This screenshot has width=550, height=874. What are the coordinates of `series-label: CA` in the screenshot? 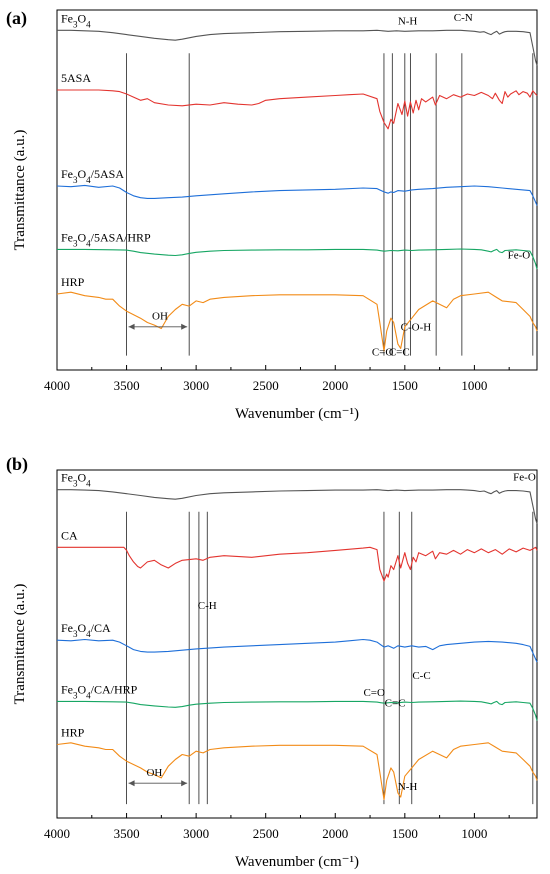 It's located at (69, 535).